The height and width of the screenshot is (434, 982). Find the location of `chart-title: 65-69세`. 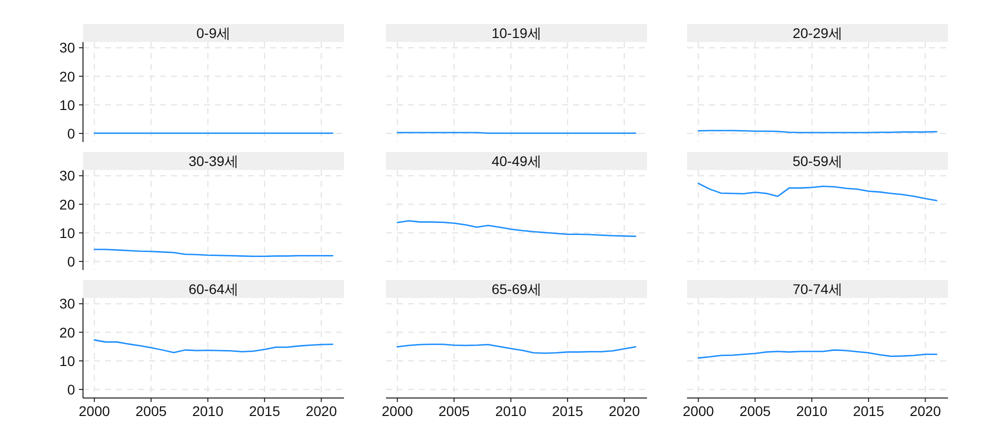

chart-title: 65-69세 is located at coordinates (517, 289).